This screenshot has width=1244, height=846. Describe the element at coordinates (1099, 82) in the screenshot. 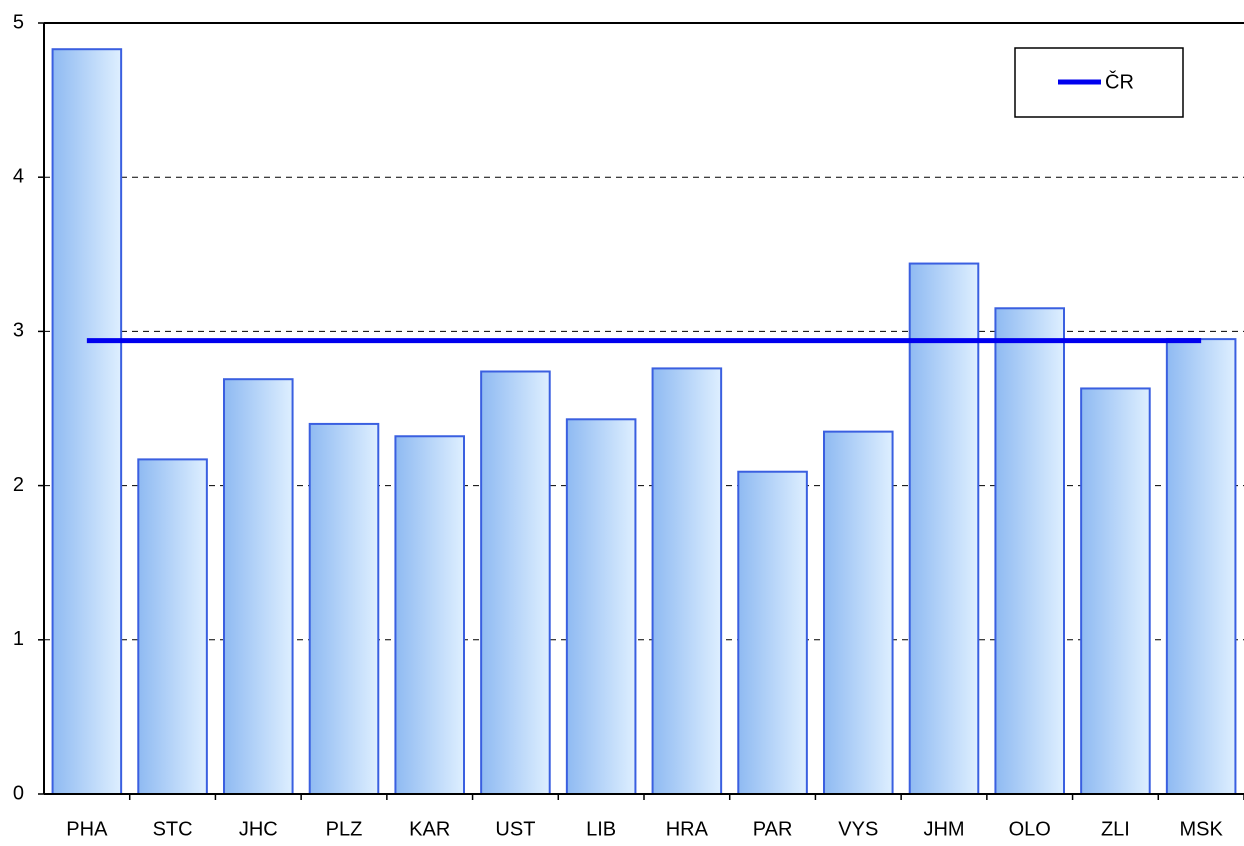

I see `legend: ČR` at that location.